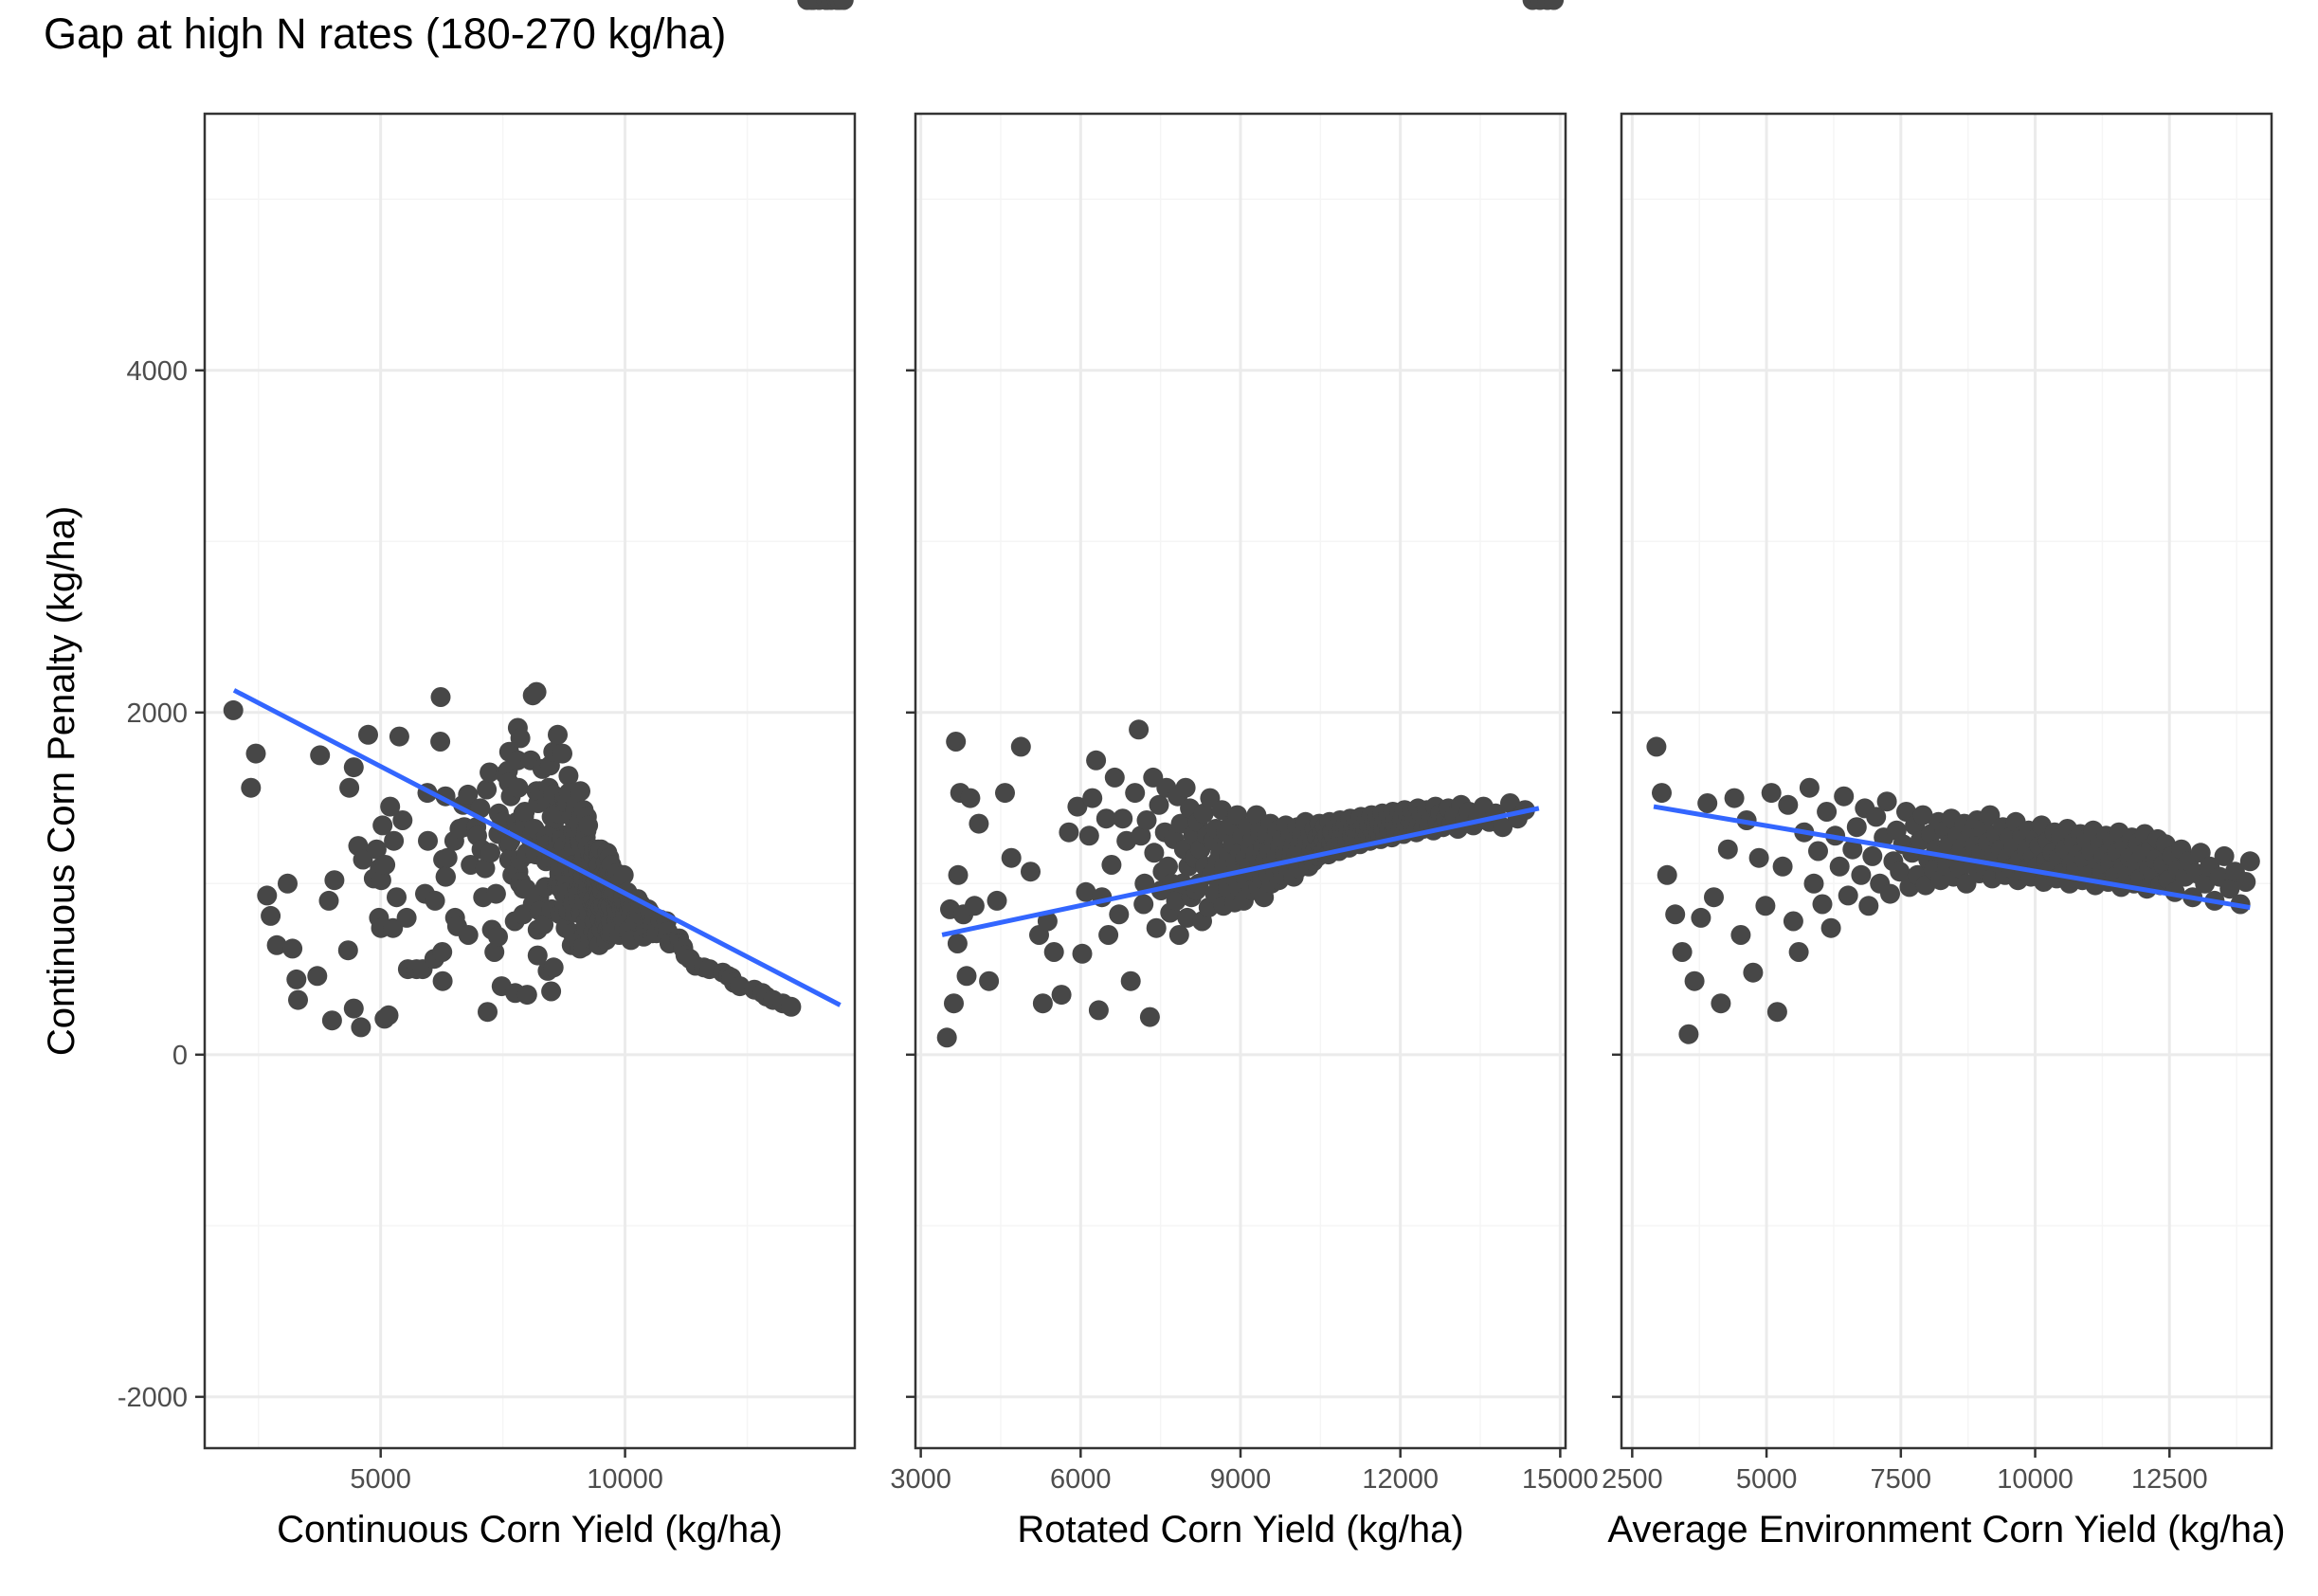 This screenshot has width=2318, height=1596. Describe the element at coordinates (61, 781) in the screenshot. I see `y-axis-title: Continuous Corn Penalty (kg/ha)` at that location.